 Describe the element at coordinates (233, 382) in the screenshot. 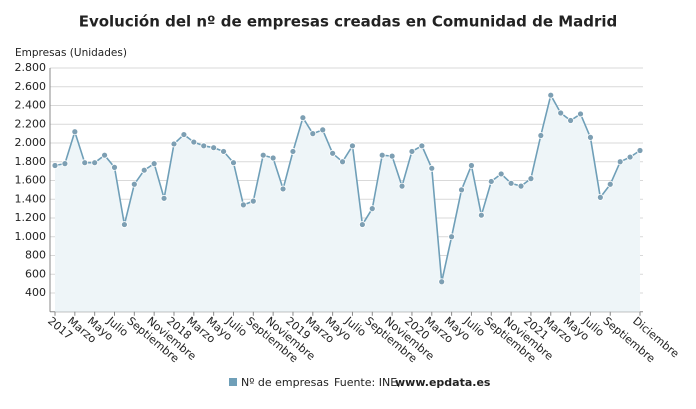

I see `legend-swatch` at that location.